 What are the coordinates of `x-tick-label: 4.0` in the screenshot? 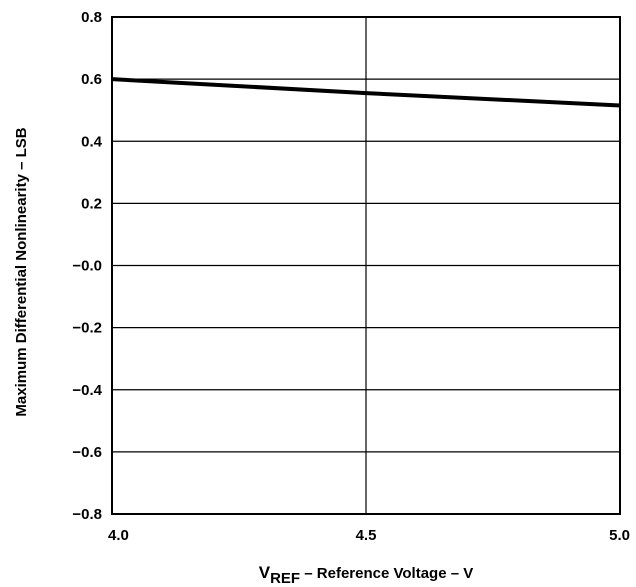 It's located at (118, 535).